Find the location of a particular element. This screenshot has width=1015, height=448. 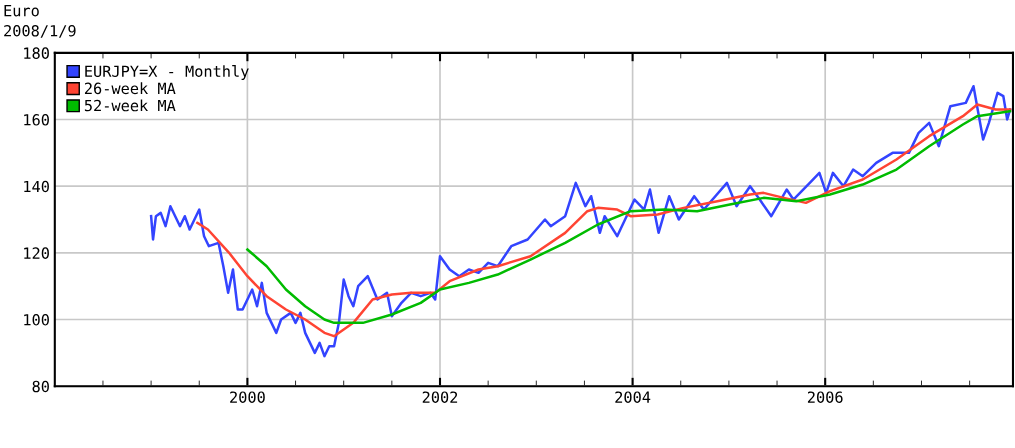

x-tick-label: 2000 is located at coordinates (247, 397).